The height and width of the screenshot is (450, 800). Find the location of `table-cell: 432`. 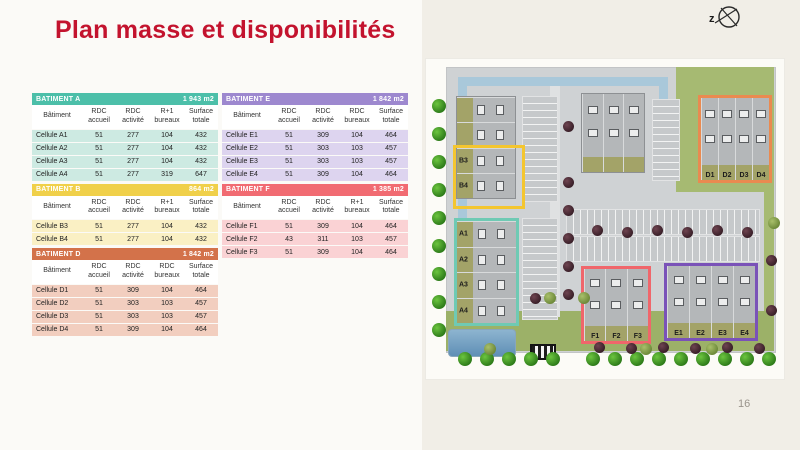

table-cell: 432 is located at coordinates (201, 226).